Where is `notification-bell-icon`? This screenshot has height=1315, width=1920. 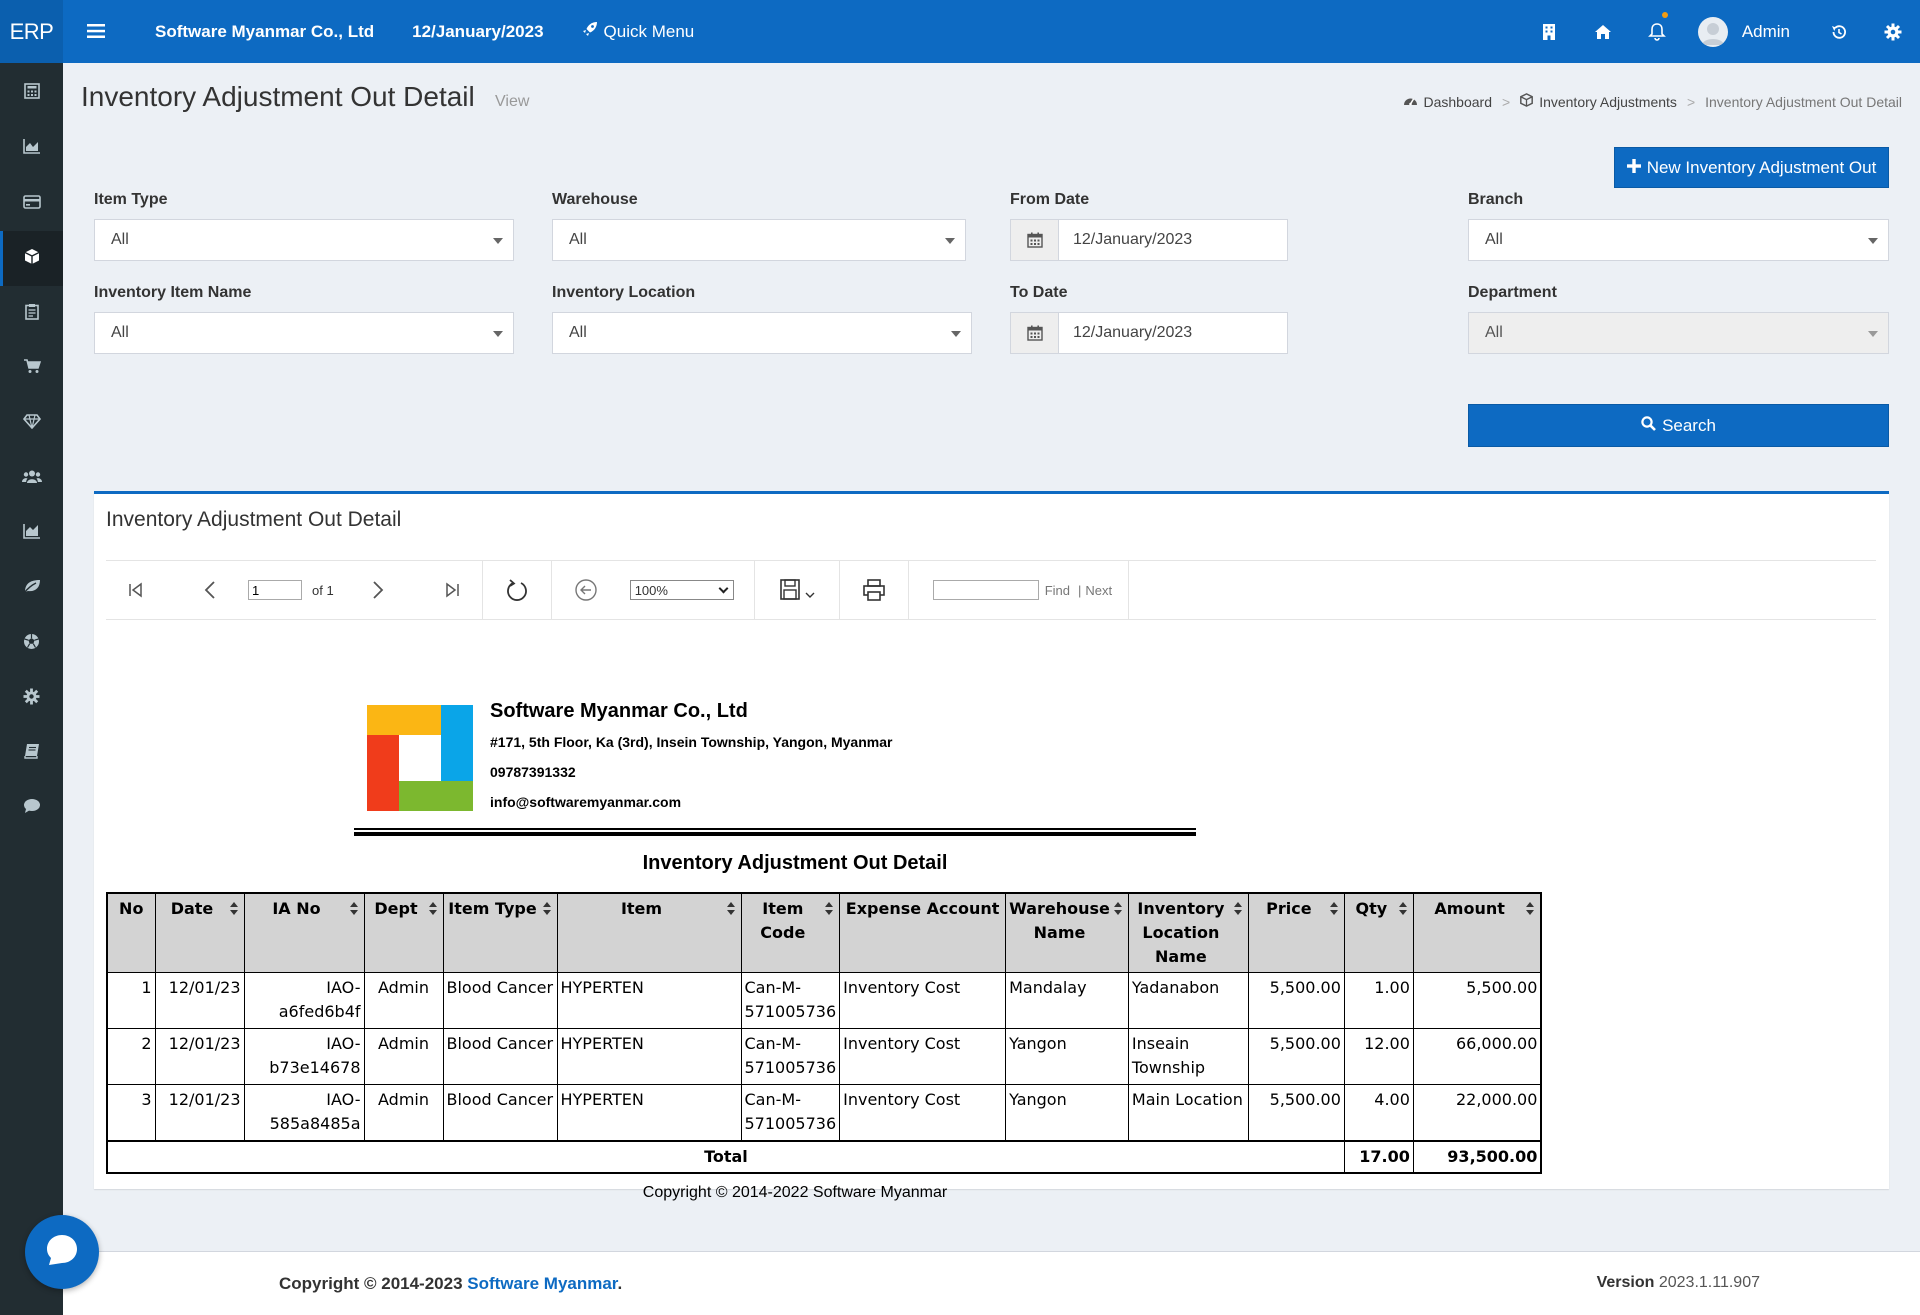 notification-bell-icon is located at coordinates (1657, 31).